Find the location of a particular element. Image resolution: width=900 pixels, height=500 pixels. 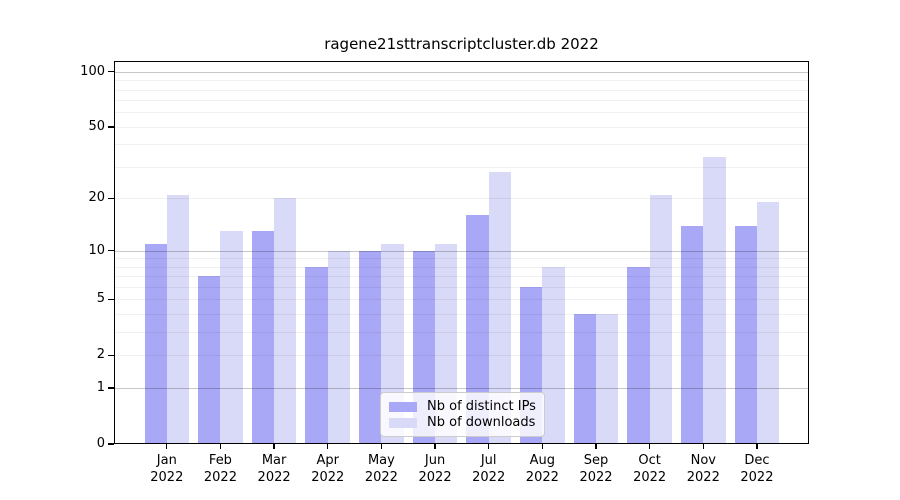

bar-downloads-jan is located at coordinates (178, 319).